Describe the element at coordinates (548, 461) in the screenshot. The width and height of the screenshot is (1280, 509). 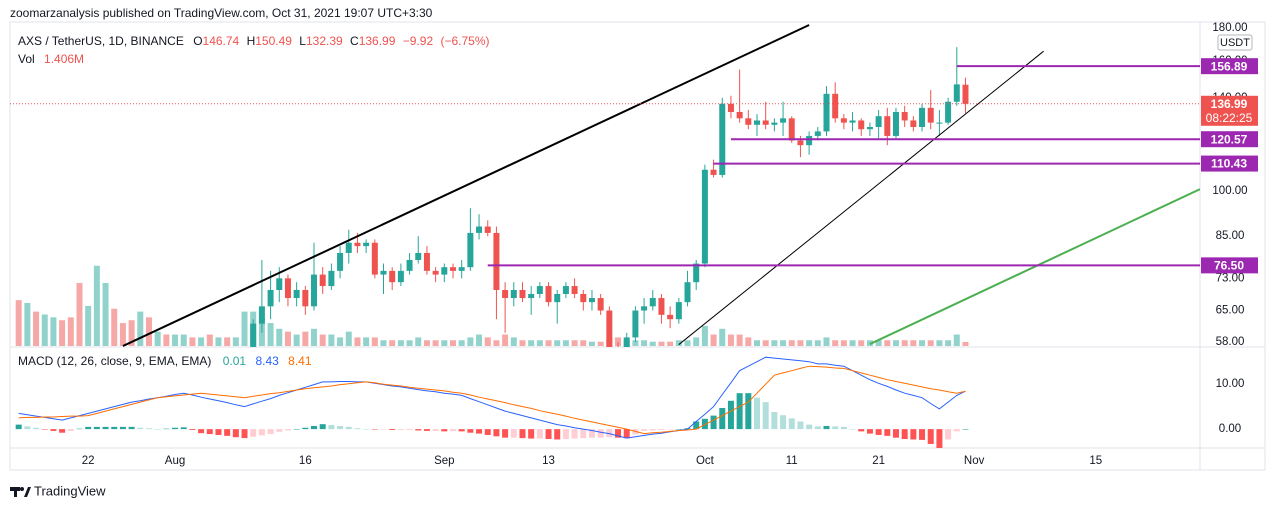
I see `x-tick-label: 13` at that location.